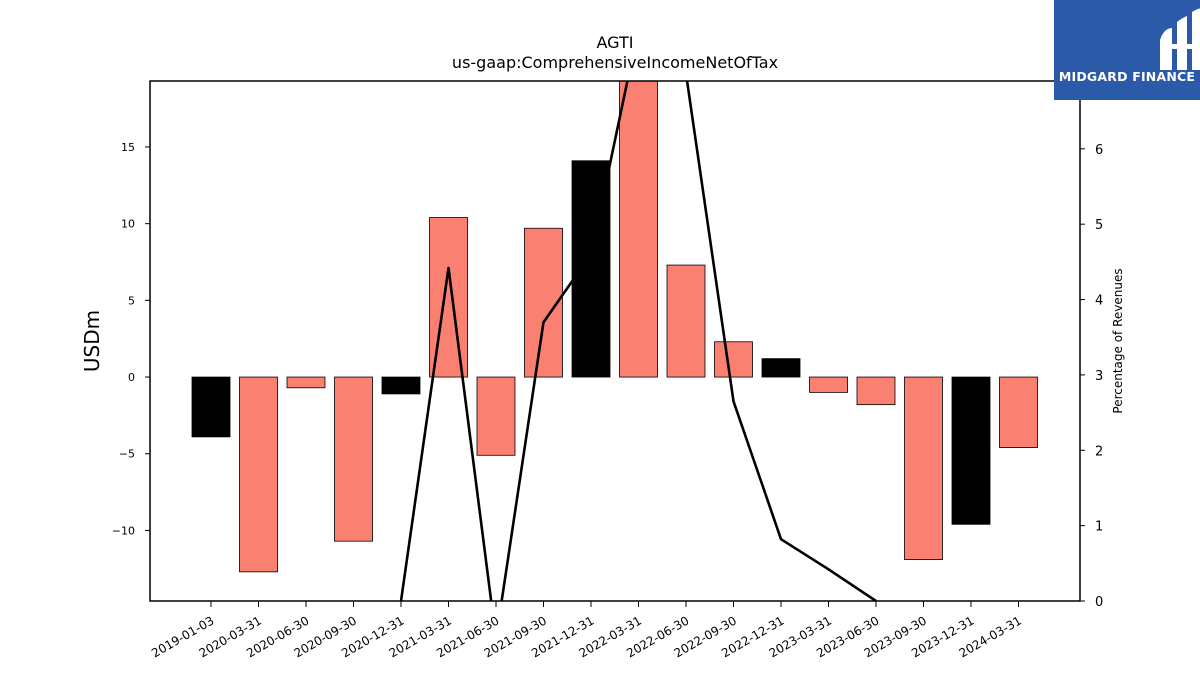 The image size is (1200, 675). I want to click on y-tick-label: −5, so click(127, 454).